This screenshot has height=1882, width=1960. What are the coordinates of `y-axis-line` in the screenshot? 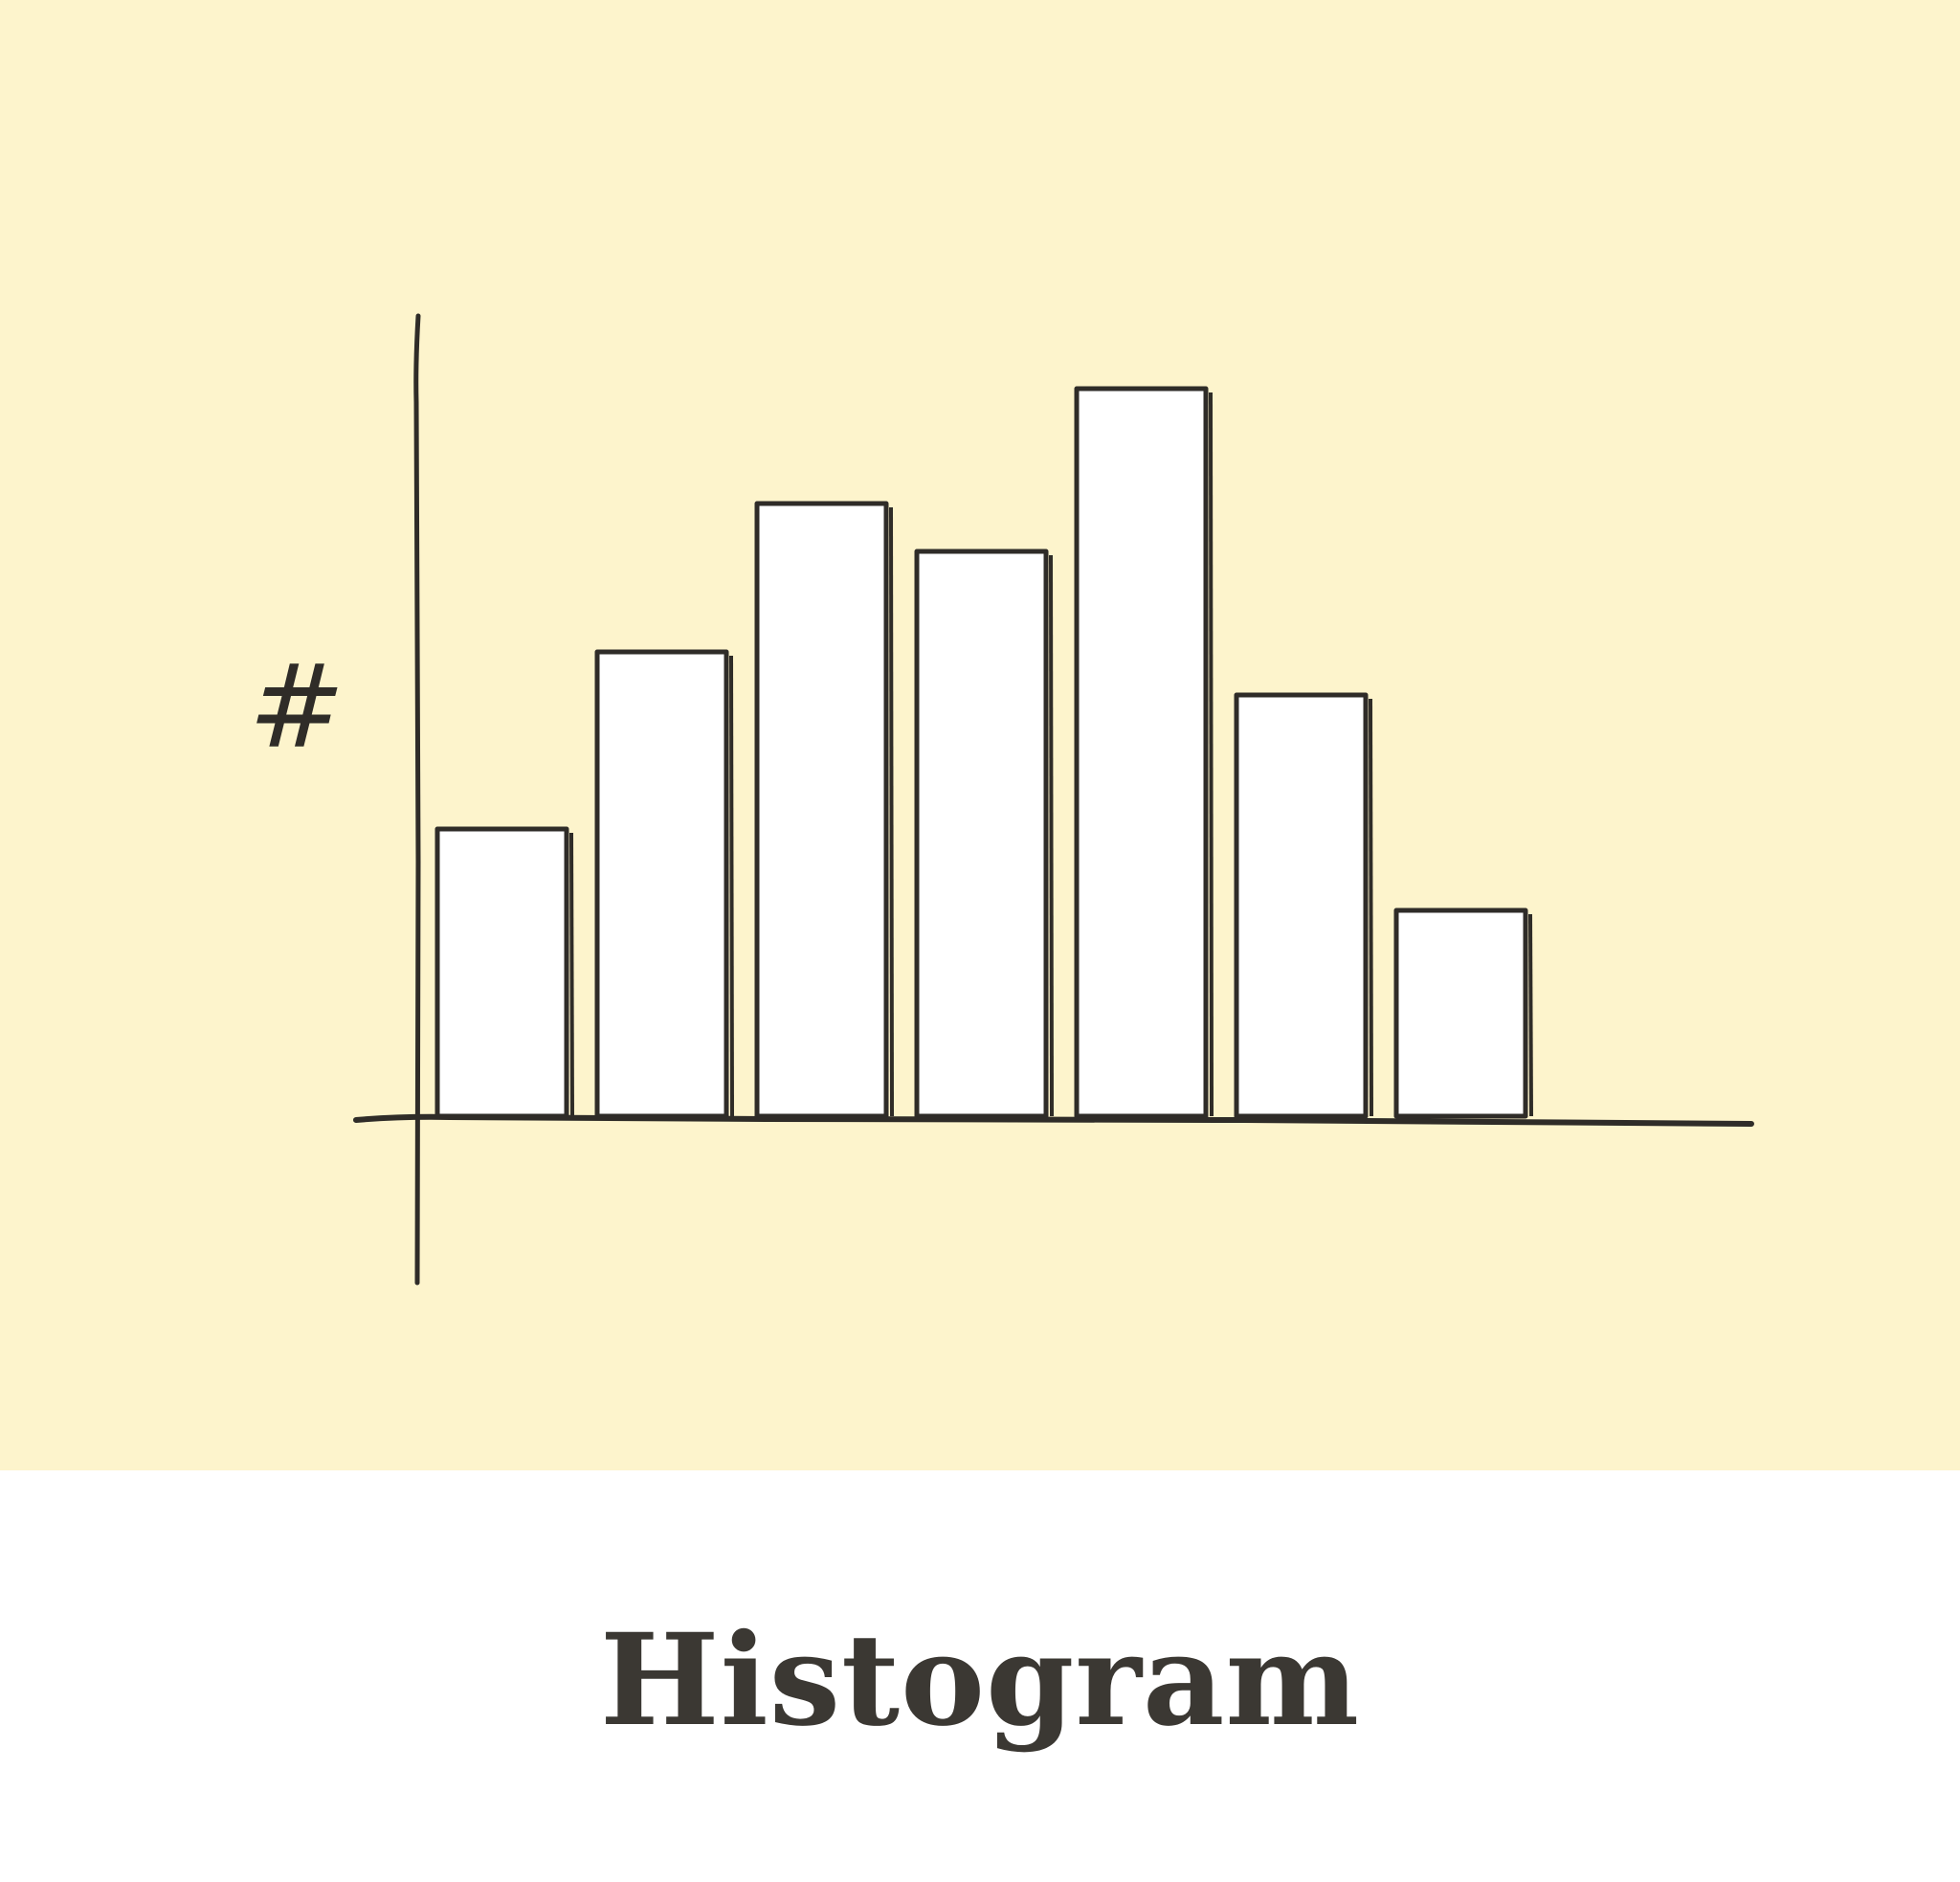 It's located at (417, 799).